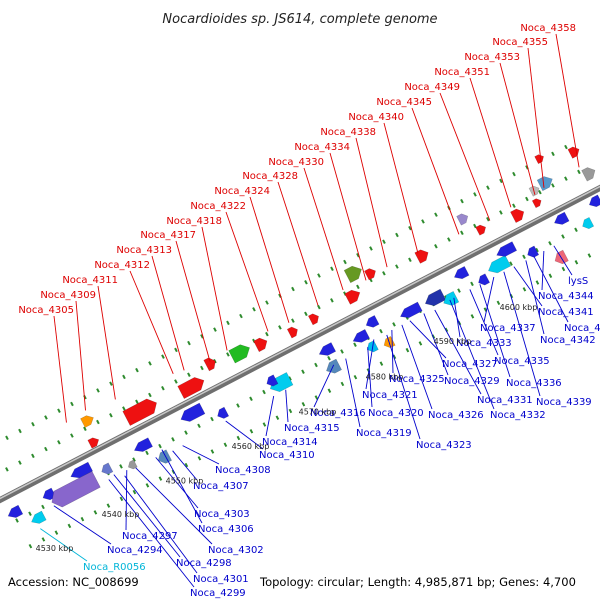 The height and width of the screenshot is (600, 600). What do you see at coordinates (384, 433) in the screenshot?
I see `reverse-gene-label: Noca_4319` at bounding box center [384, 433].